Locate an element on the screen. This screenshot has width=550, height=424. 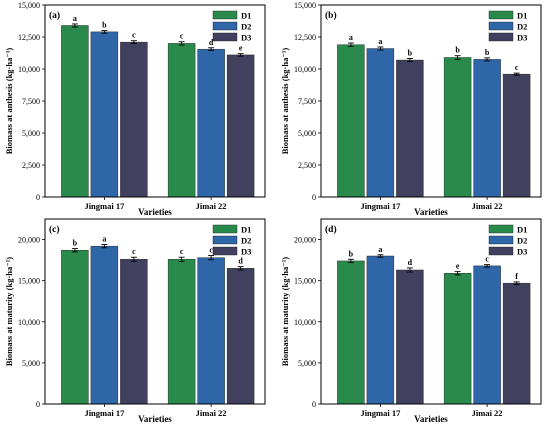
panel-label: (c) is located at coordinates (54, 229).